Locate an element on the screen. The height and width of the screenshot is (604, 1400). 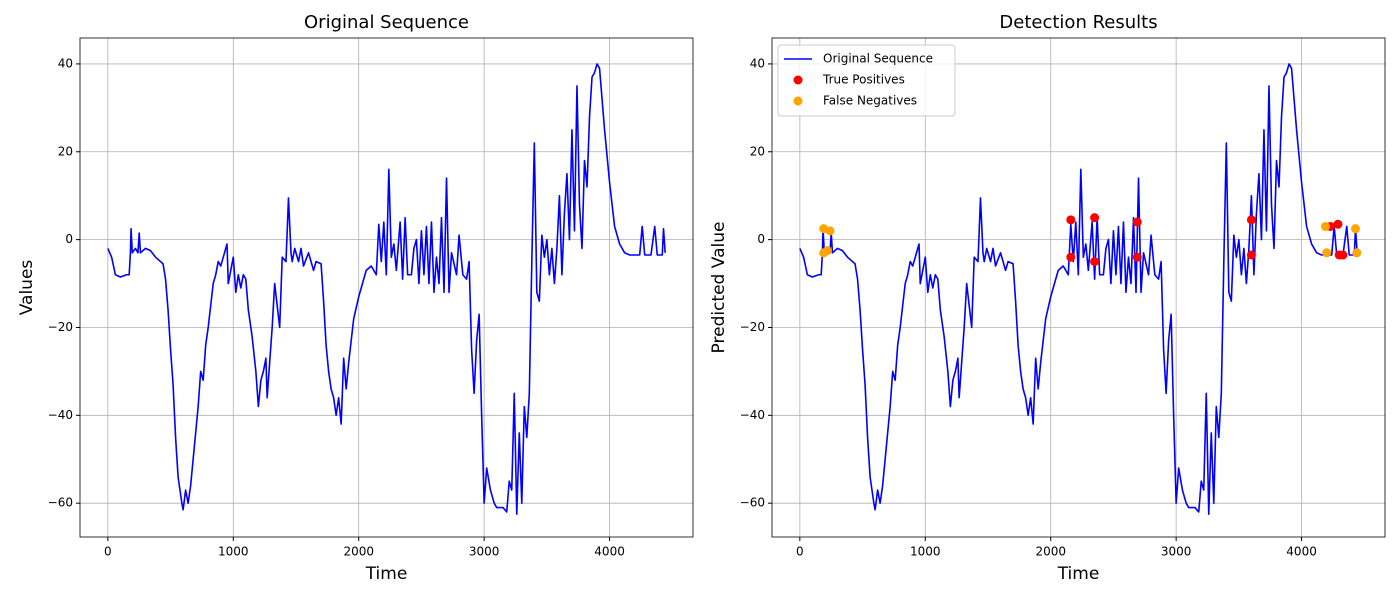
chart-title: Detection Results is located at coordinates (1078, 22).